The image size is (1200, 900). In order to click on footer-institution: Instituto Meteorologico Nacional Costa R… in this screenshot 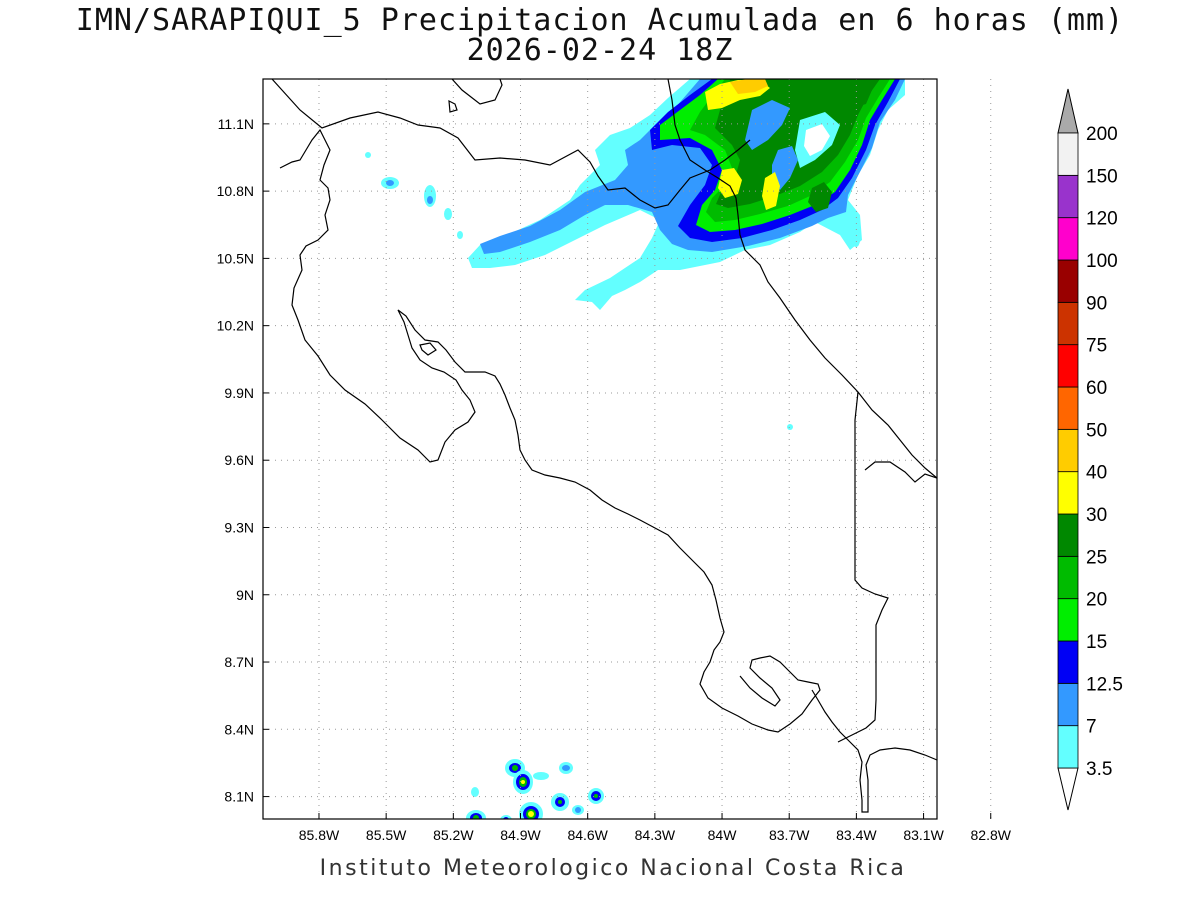, I will do `click(613, 868)`.